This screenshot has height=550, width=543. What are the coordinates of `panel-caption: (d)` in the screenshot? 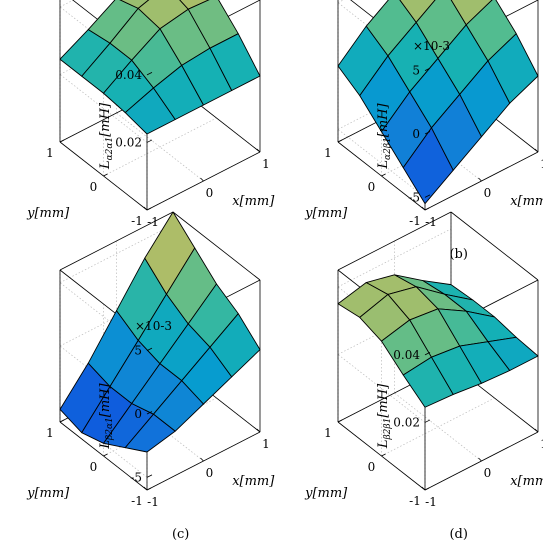 It's located at (458, 534).